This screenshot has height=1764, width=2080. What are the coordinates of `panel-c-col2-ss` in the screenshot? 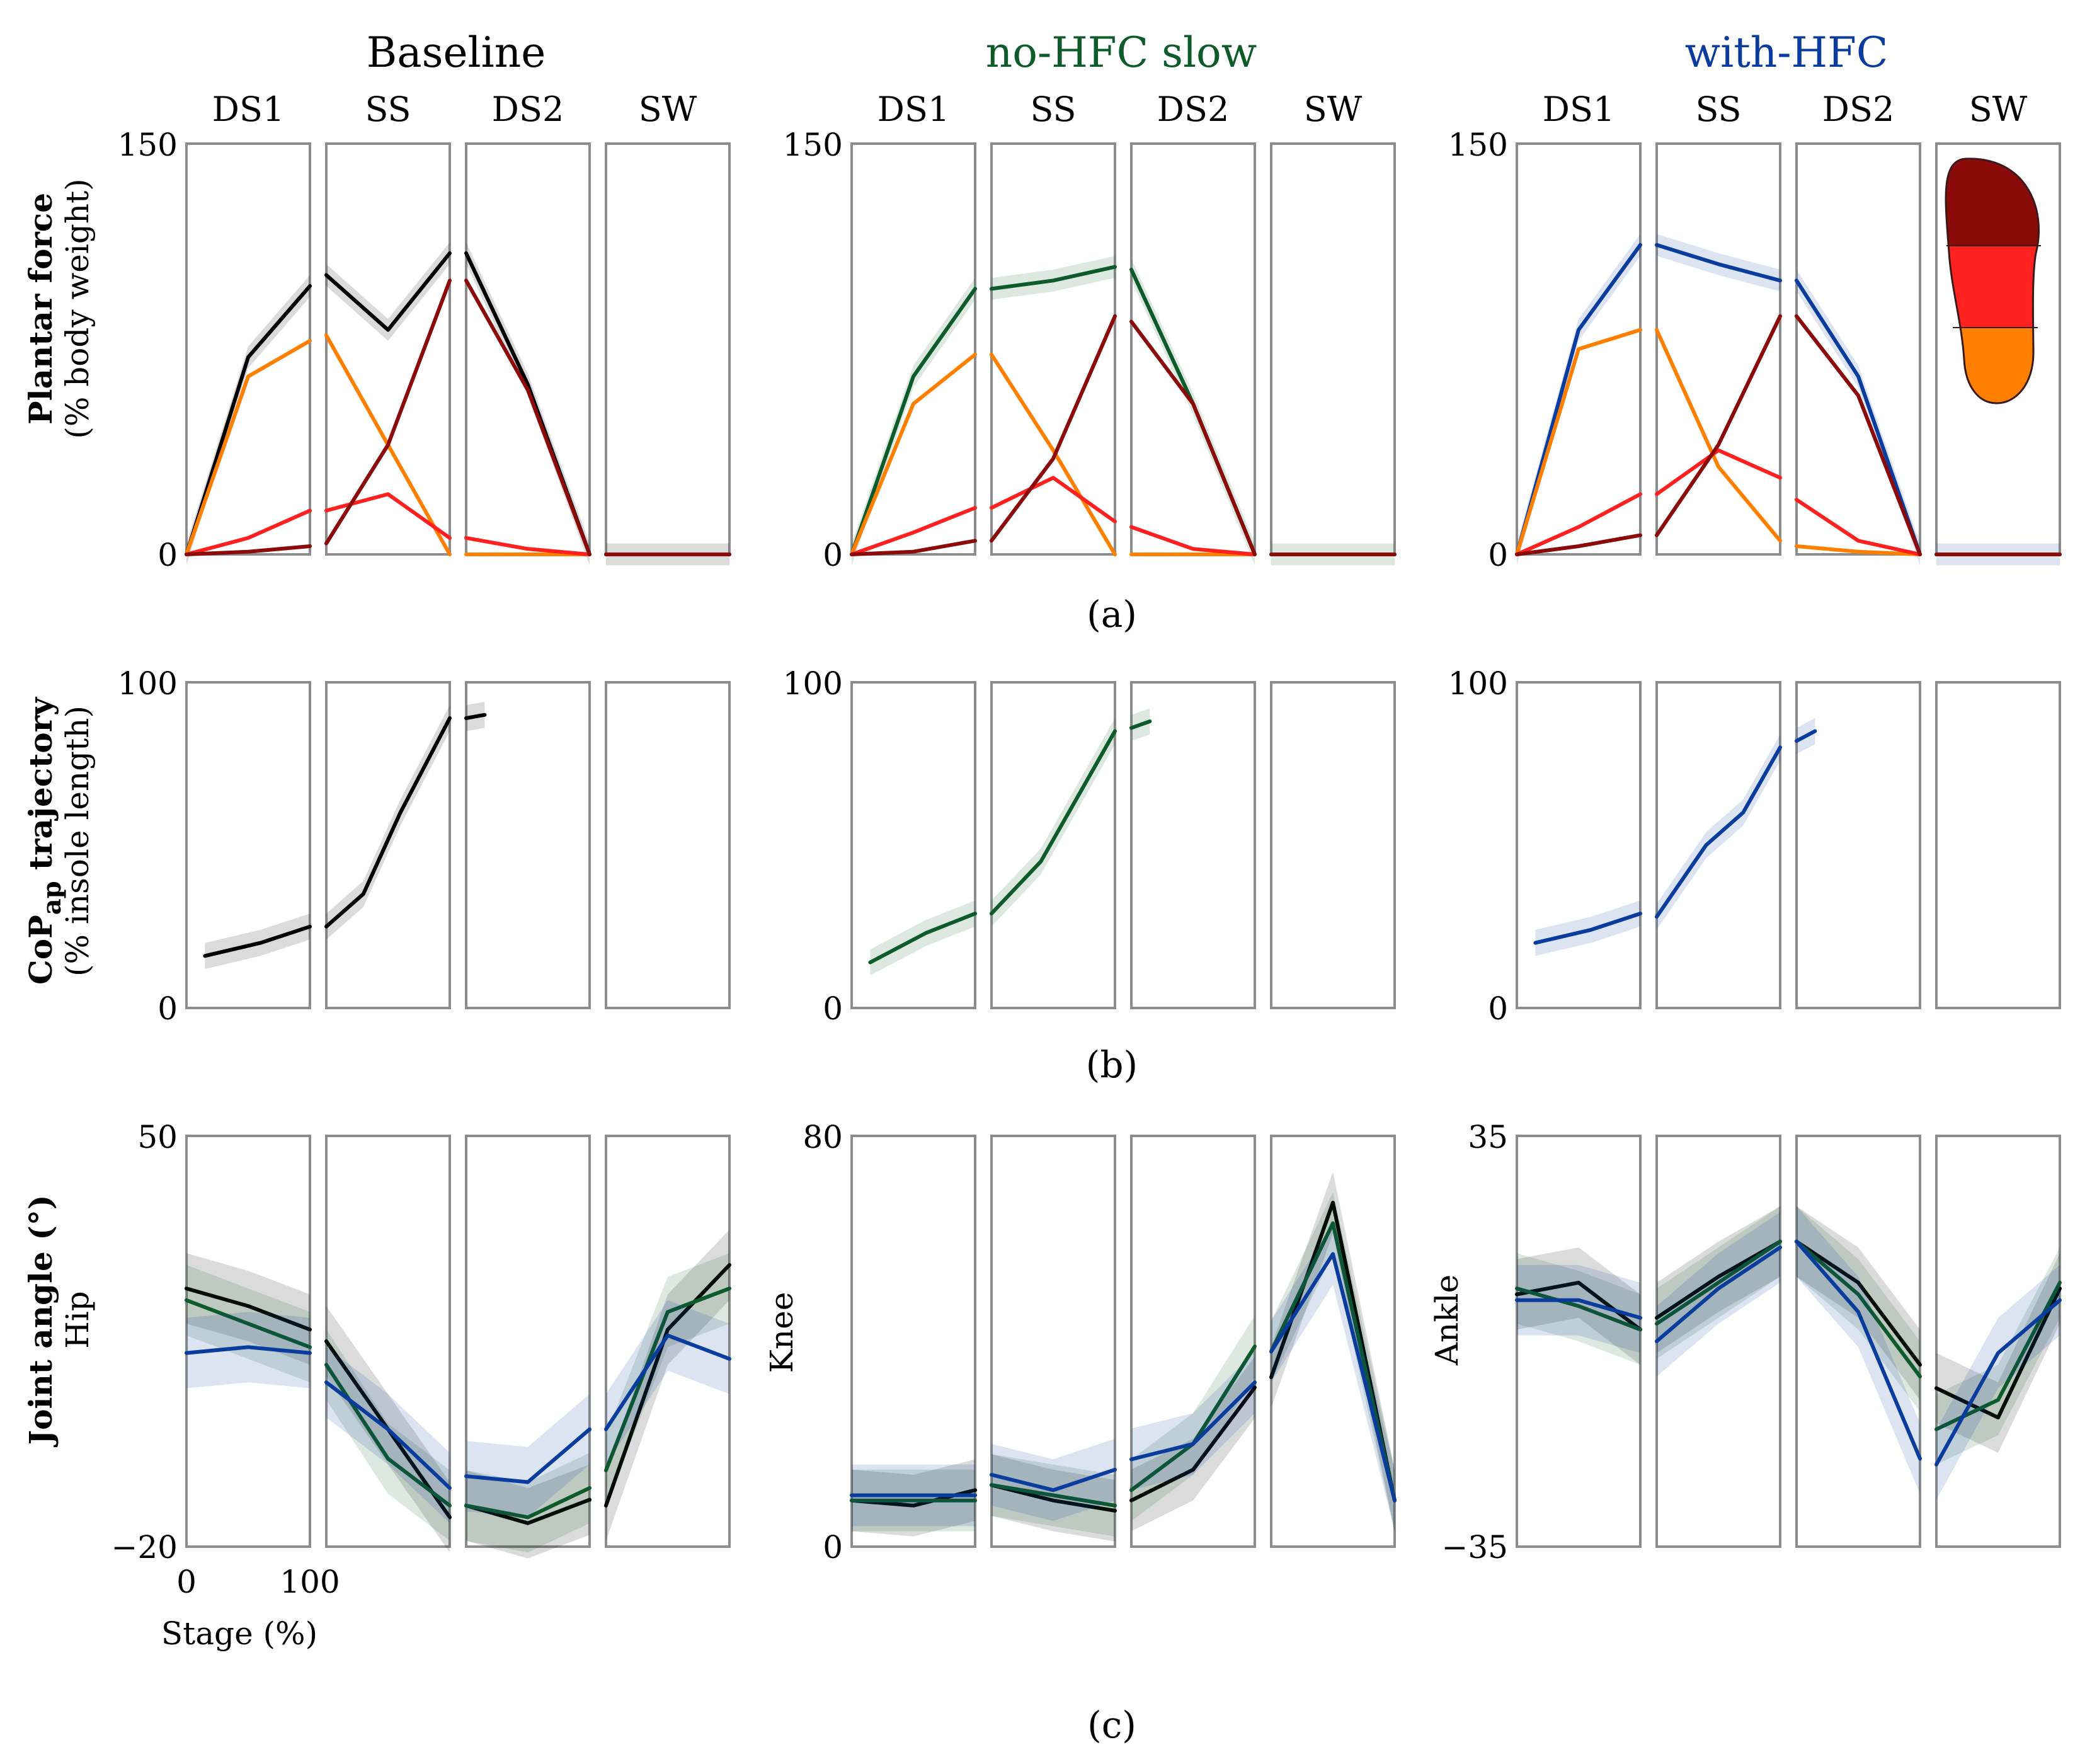 It's located at (1053, 1341).